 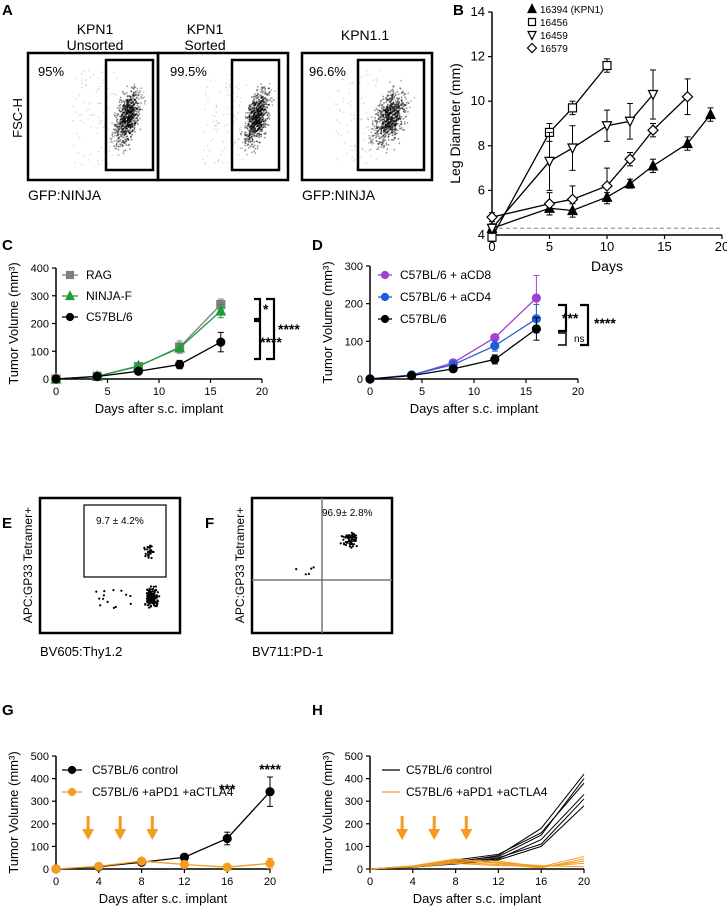 I want to click on chart-c-y-tick-label: 100, so click(x=40, y=352).